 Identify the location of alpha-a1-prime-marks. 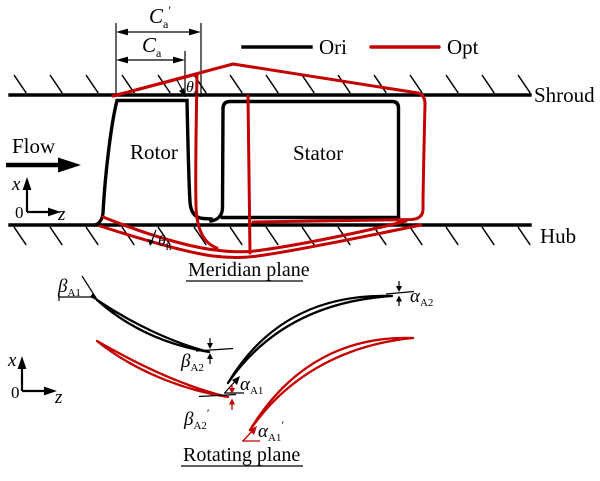
(251, 434).